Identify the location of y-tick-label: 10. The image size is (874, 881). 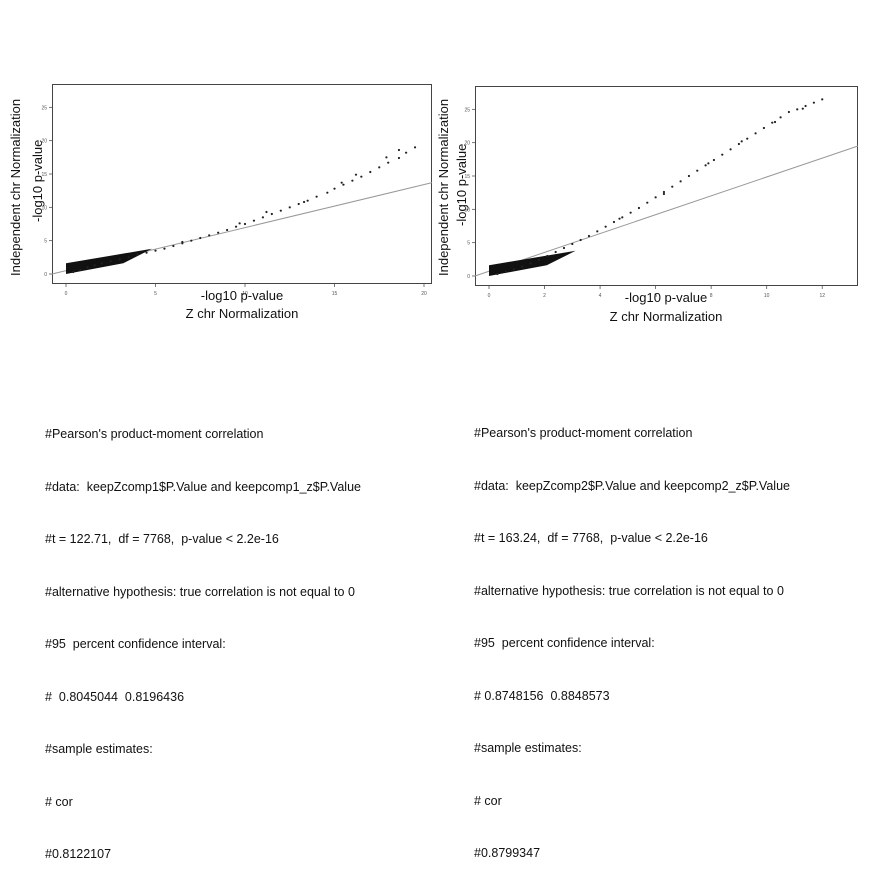
(44, 208).